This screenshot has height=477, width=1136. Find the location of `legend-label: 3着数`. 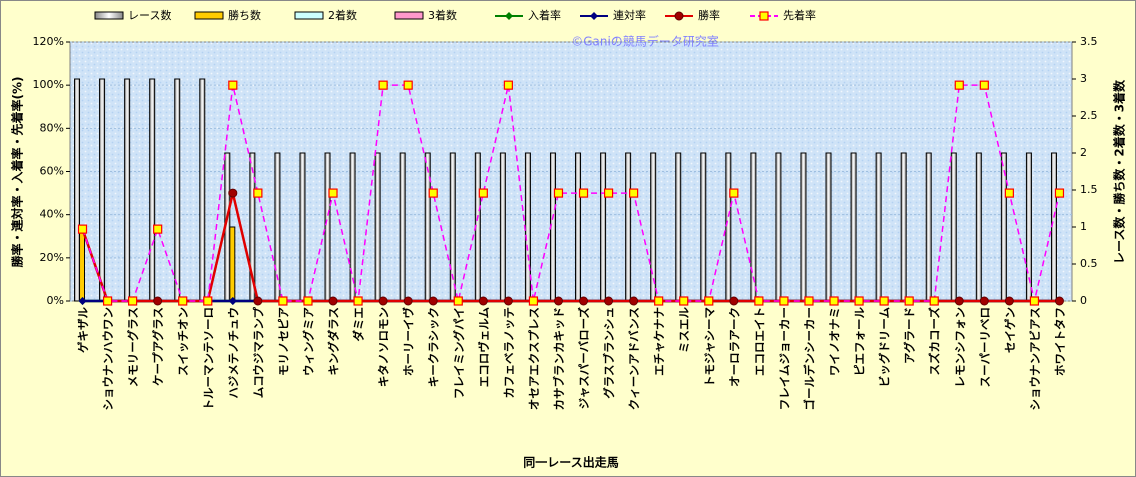

legend-label: 3着数 is located at coordinates (442, 15).